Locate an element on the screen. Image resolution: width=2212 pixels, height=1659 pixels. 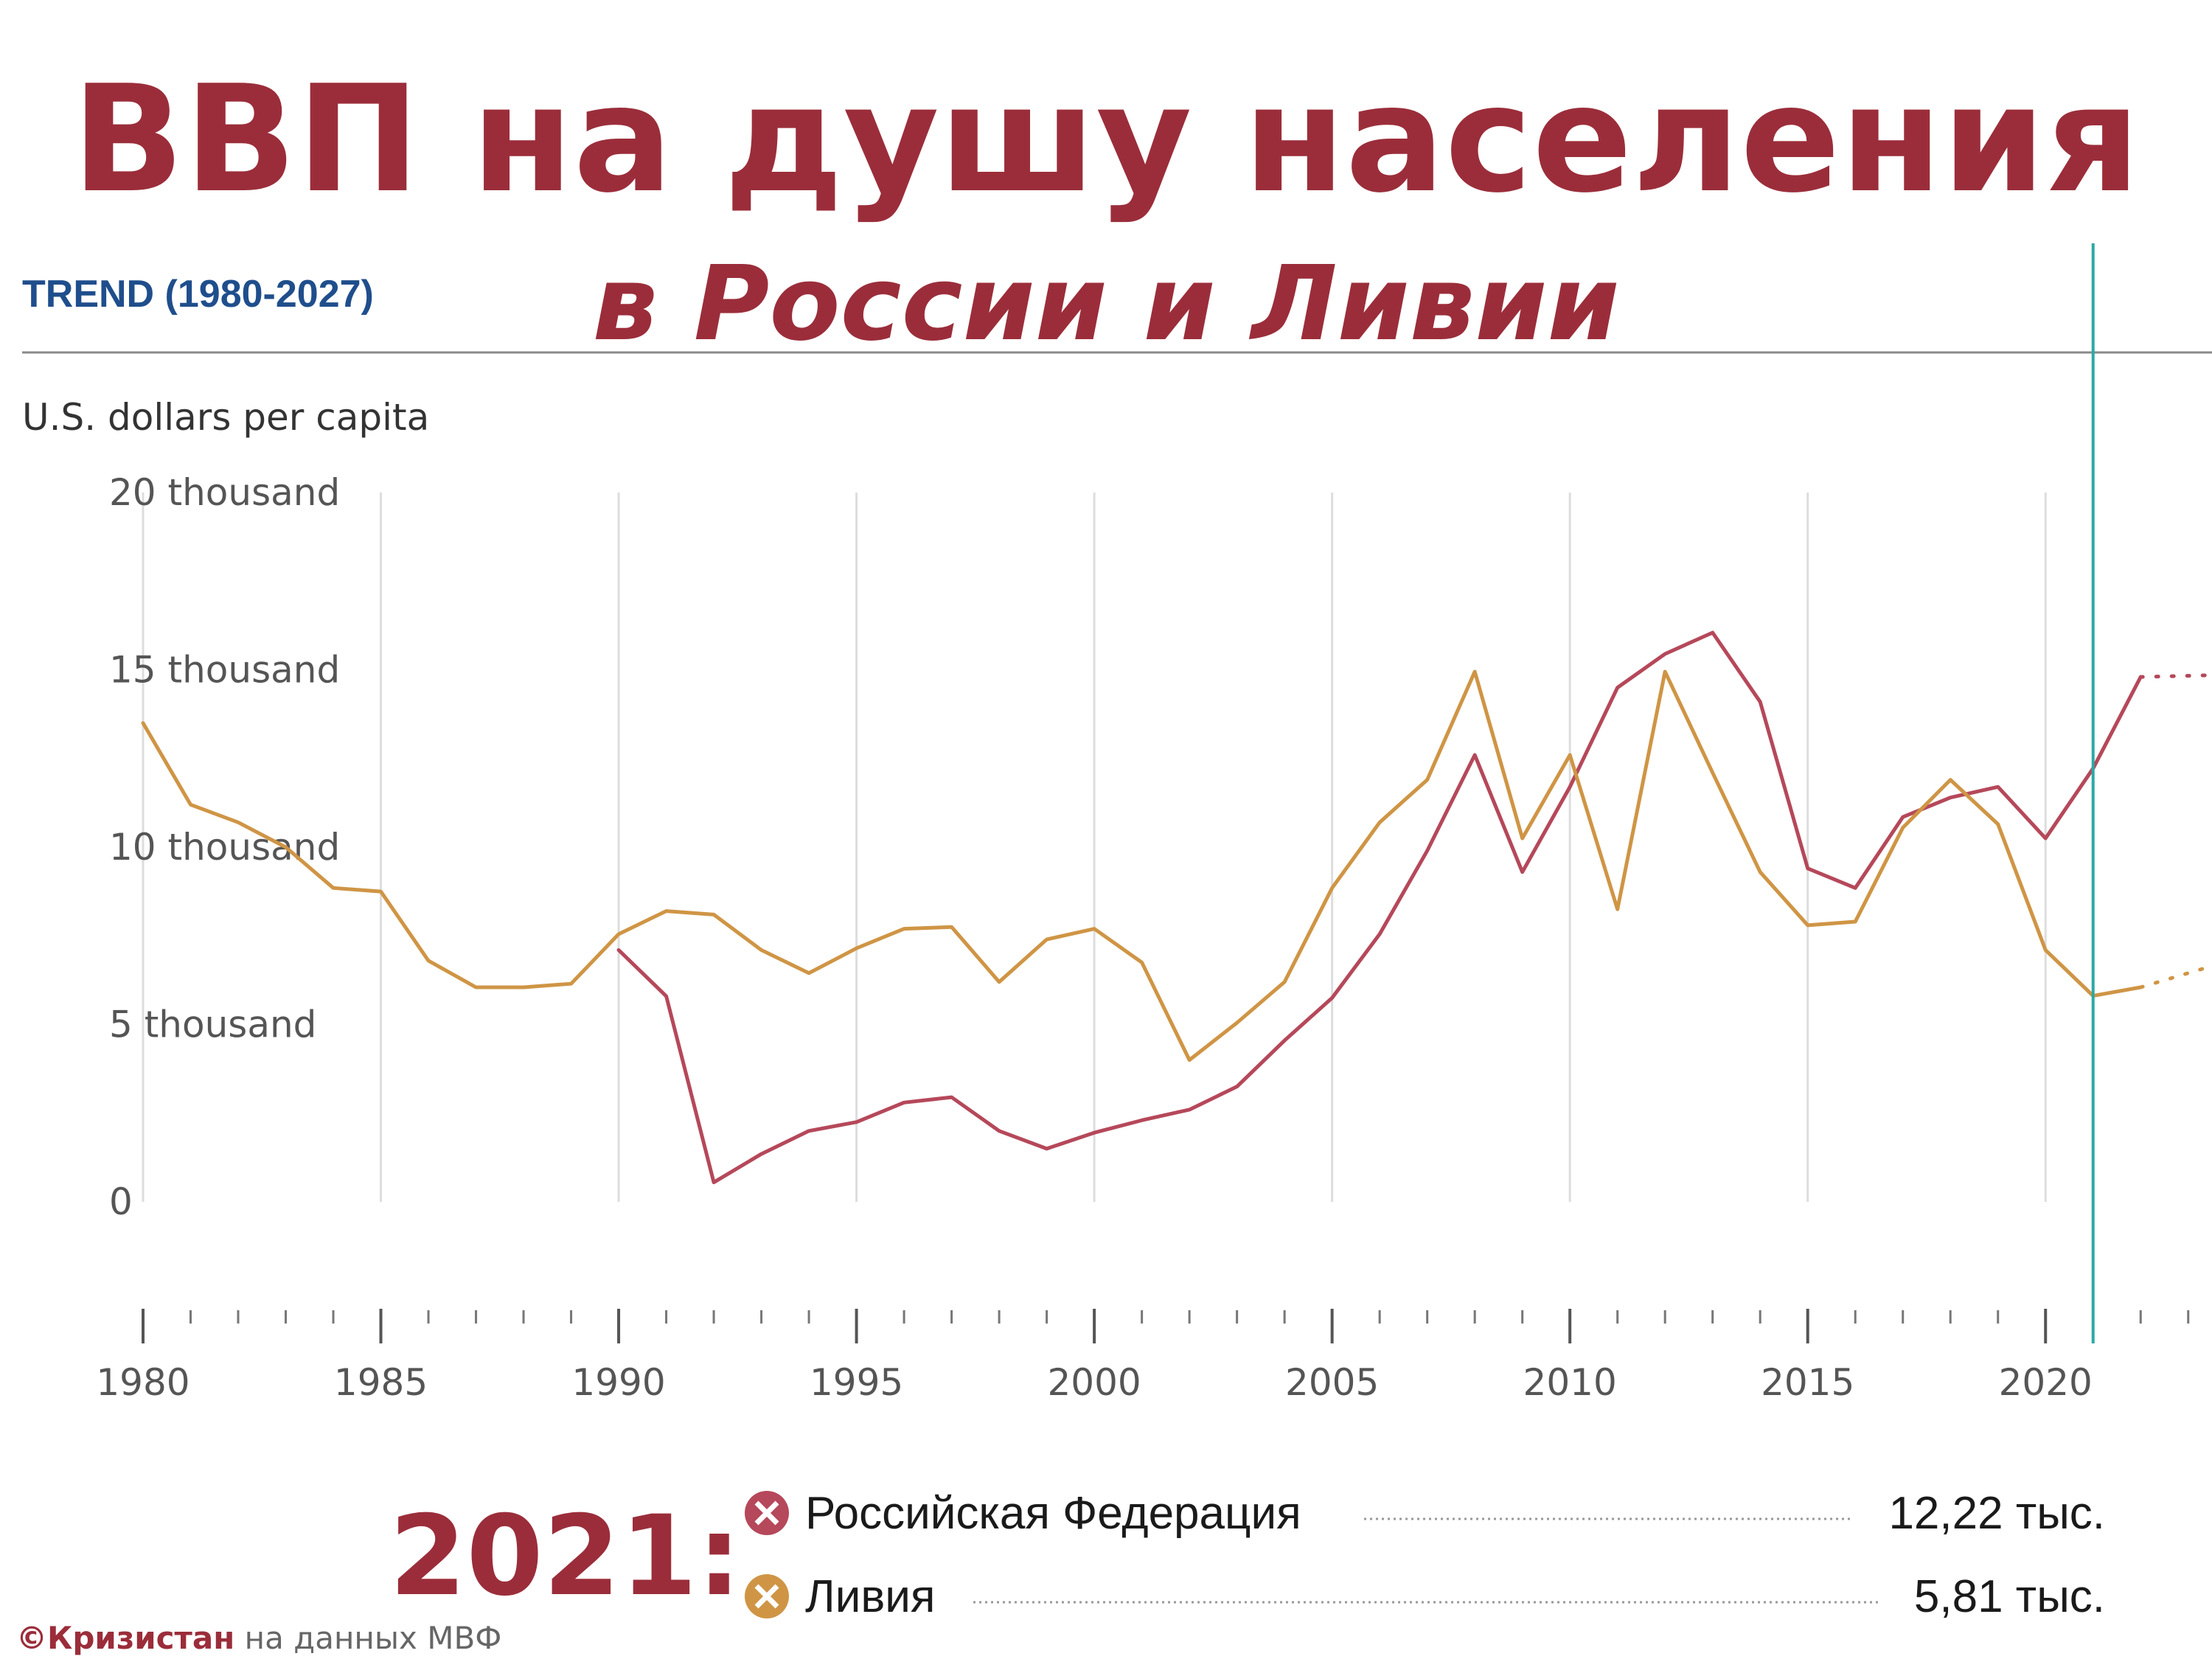
credit-source: на данных МВФ is located at coordinates (367, 1638).